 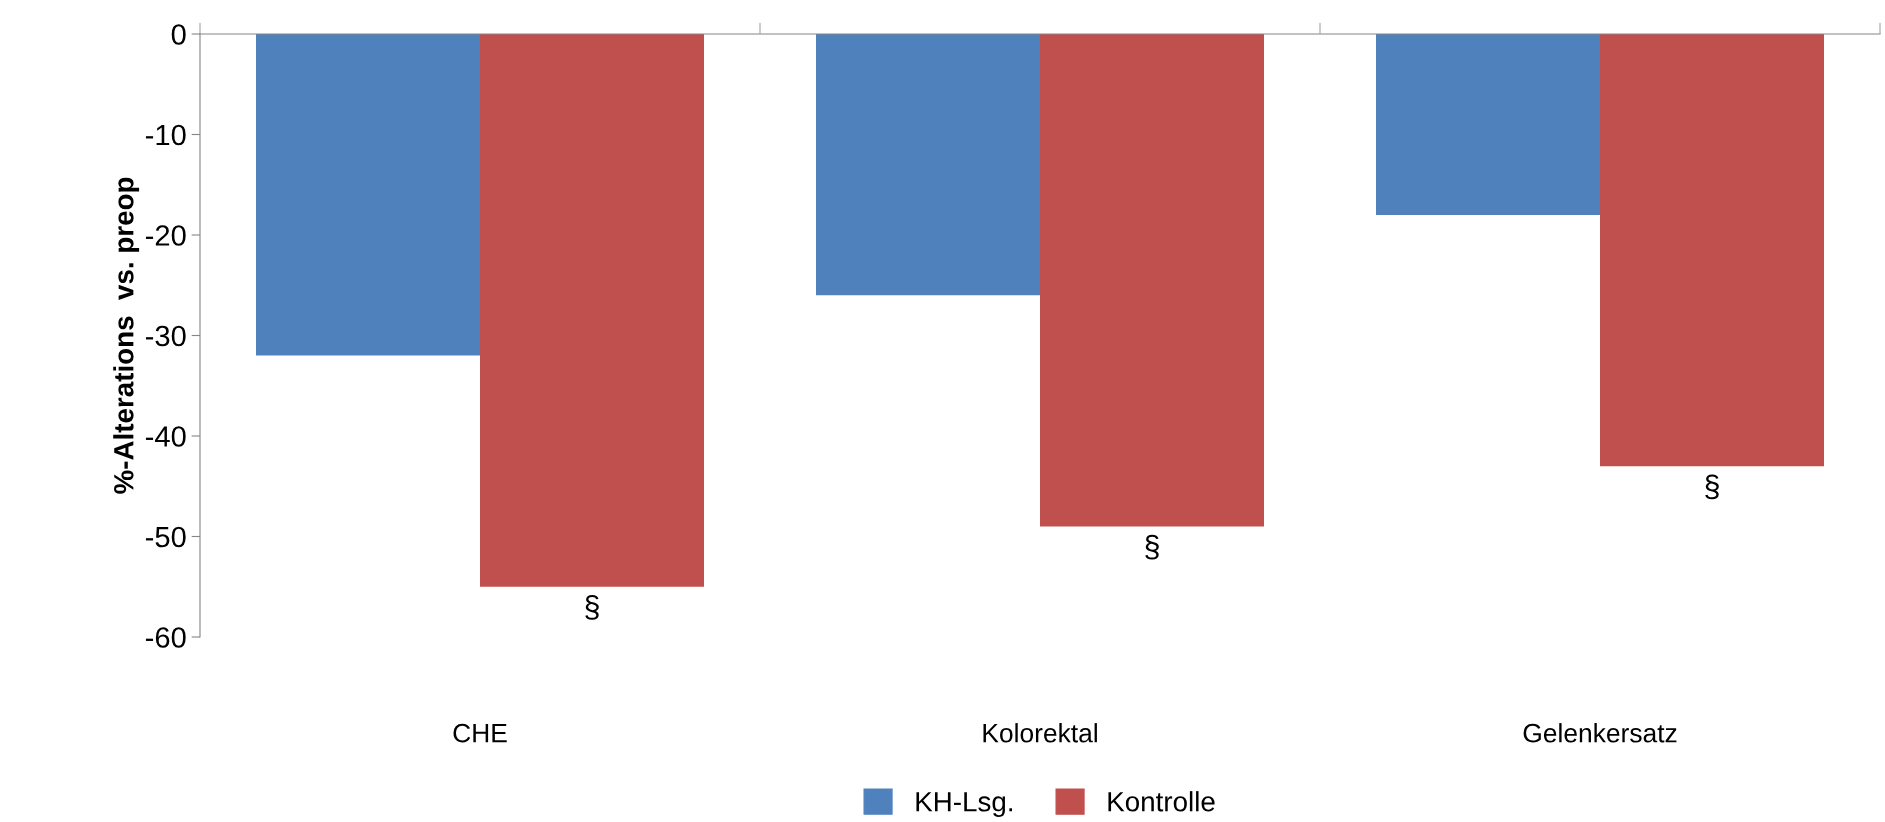 I want to click on x-tick-label: Gelenkersatz, so click(x=1600, y=733).